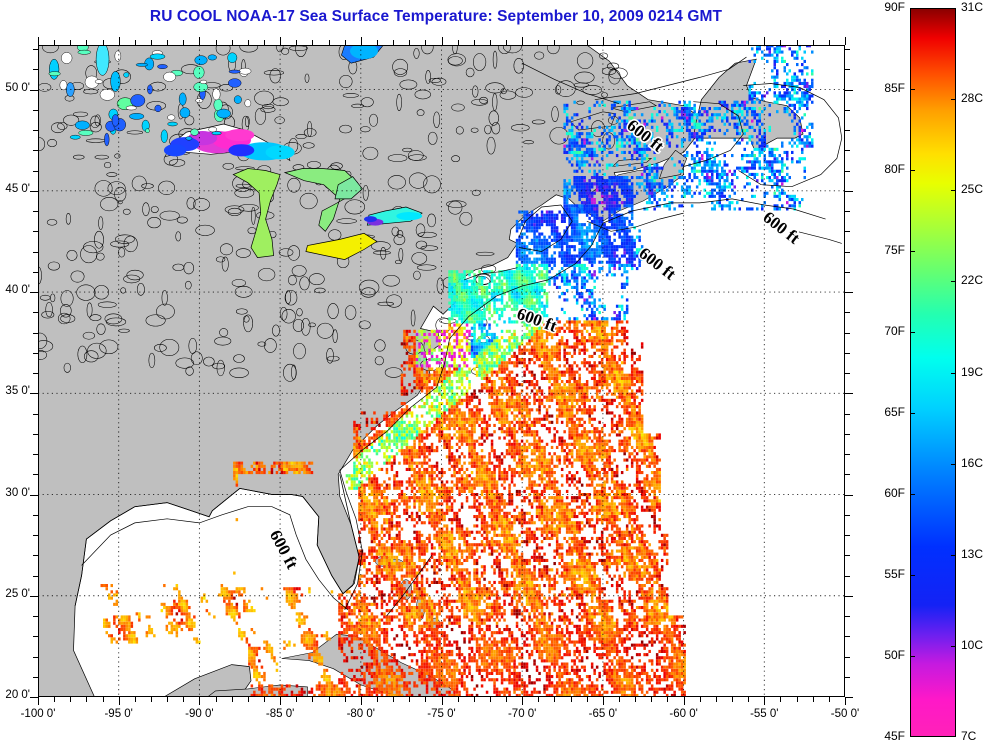 The image size is (984, 754). Describe the element at coordinates (972, 98) in the screenshot. I see `colorbar-label-c: 28C` at that location.